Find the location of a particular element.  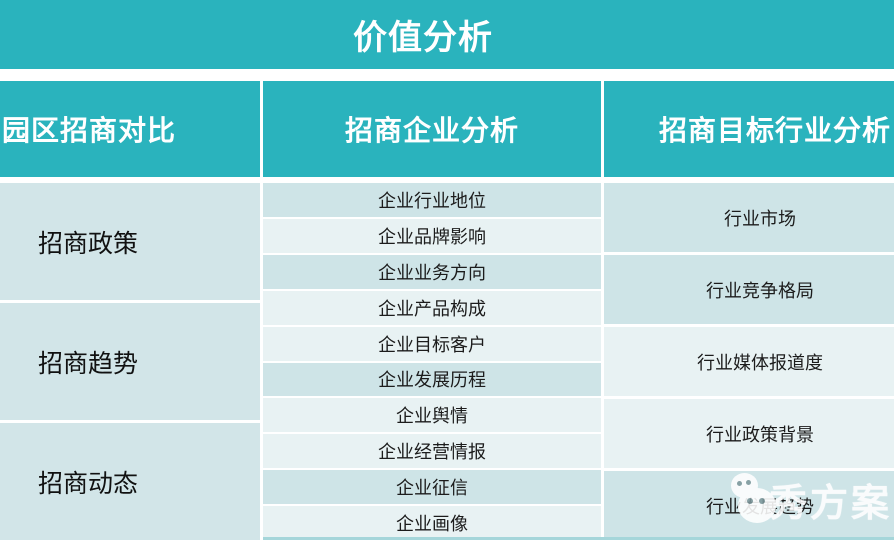

list-item: 行业政策背景 is located at coordinates (749, 433).